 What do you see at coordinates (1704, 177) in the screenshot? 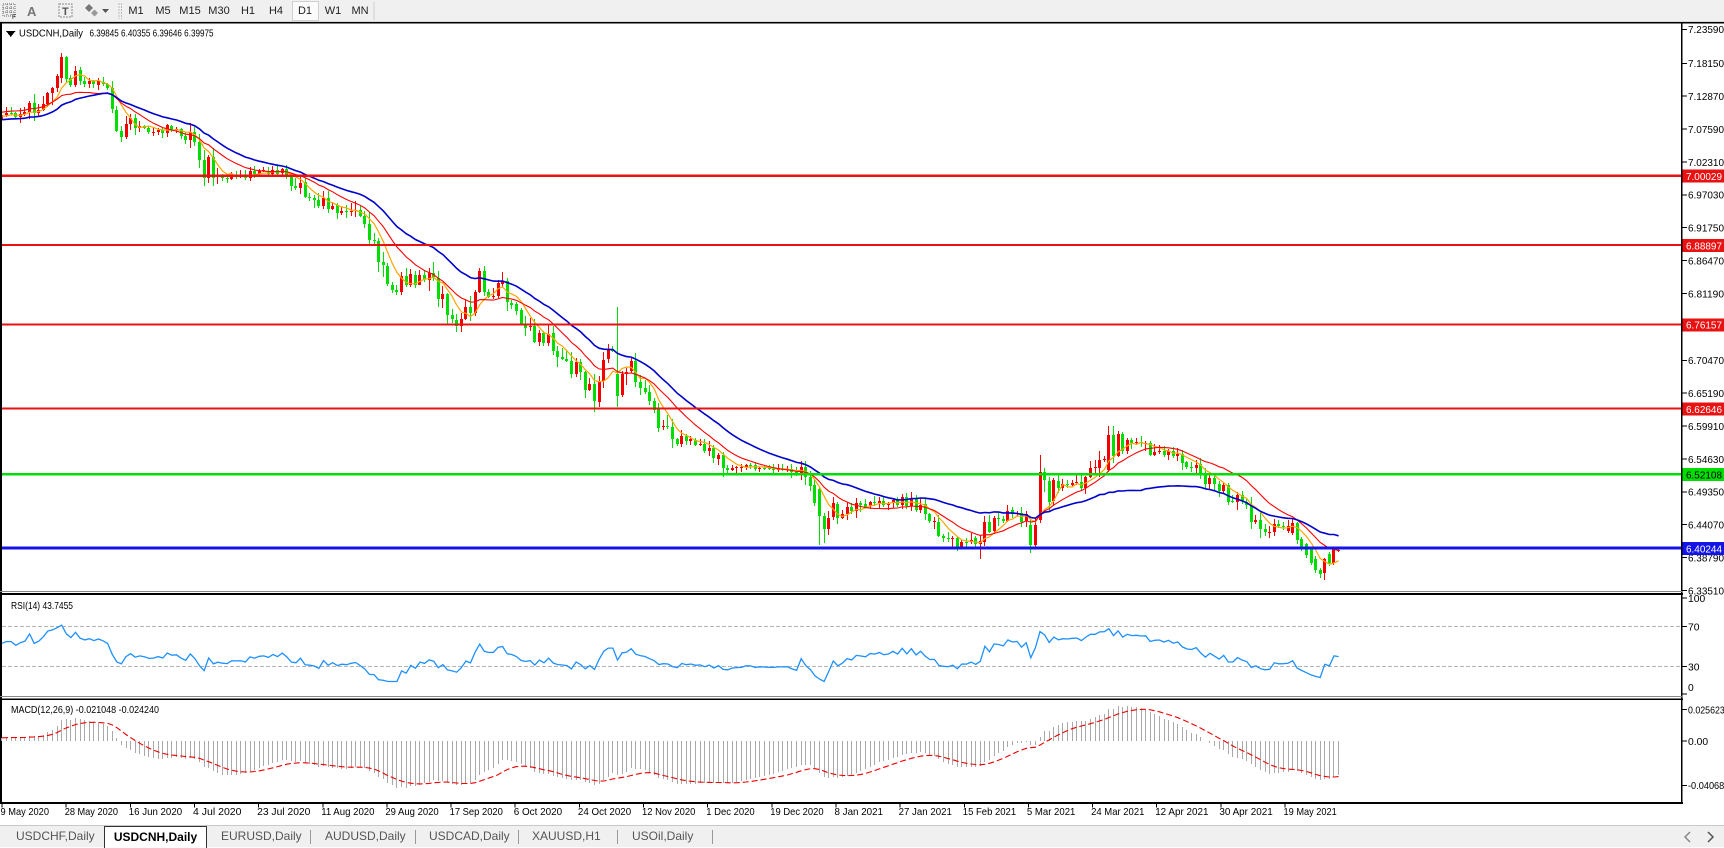
I see `svg-text: 7.00029` at bounding box center [1704, 177].